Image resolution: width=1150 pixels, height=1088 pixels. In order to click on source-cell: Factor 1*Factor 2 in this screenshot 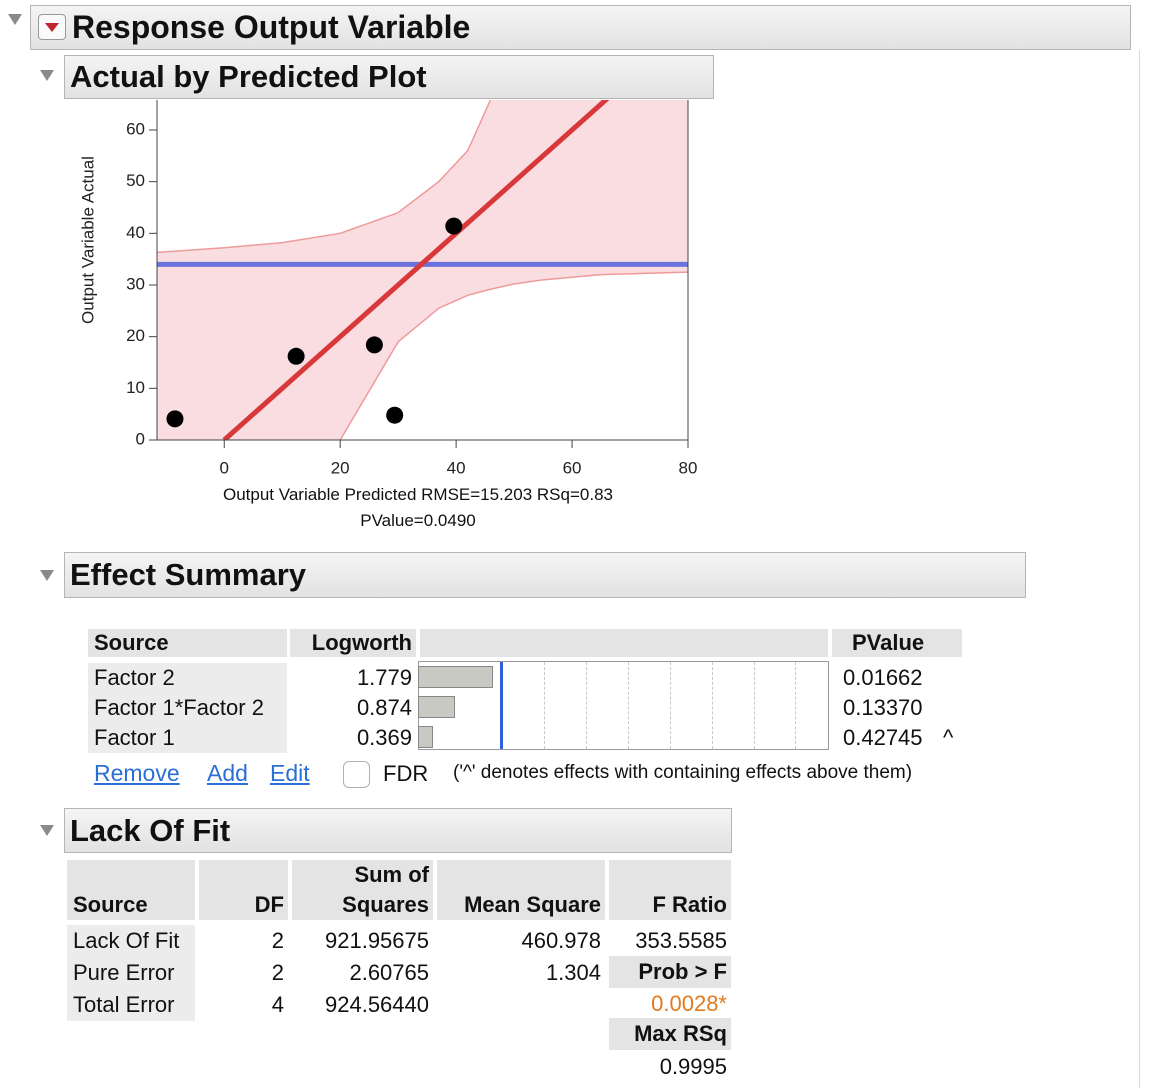, I will do `click(187, 708)`.